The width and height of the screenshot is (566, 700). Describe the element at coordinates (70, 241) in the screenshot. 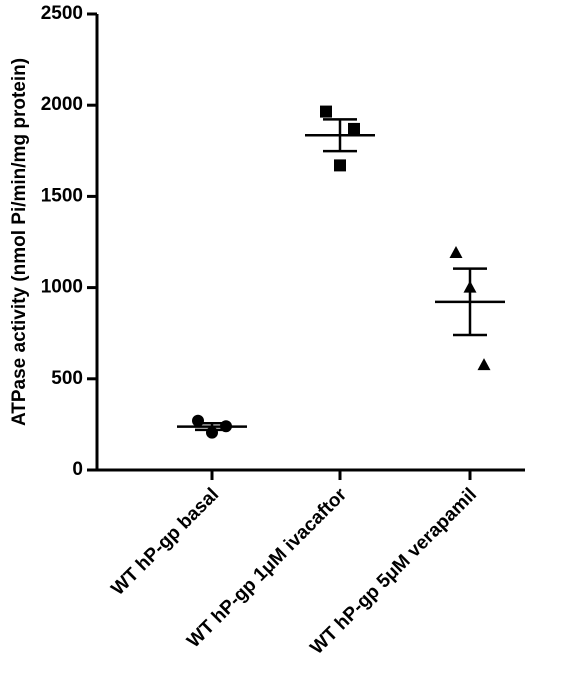

I see `y-axis: 0 500 1000 1500 2000 2500` at that location.